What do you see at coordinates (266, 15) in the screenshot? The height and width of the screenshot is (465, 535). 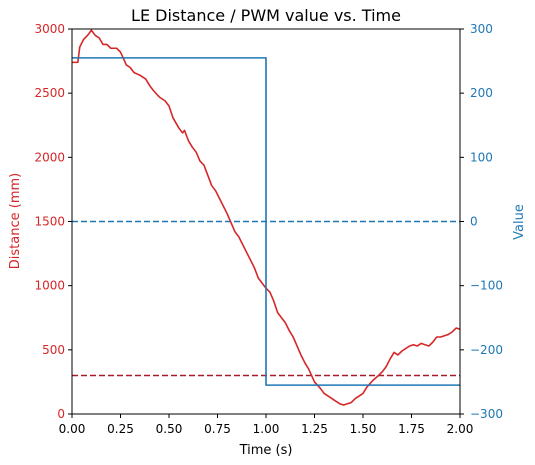 I see `chart-title: LE Distance / PWM value vs. Time` at bounding box center [266, 15].